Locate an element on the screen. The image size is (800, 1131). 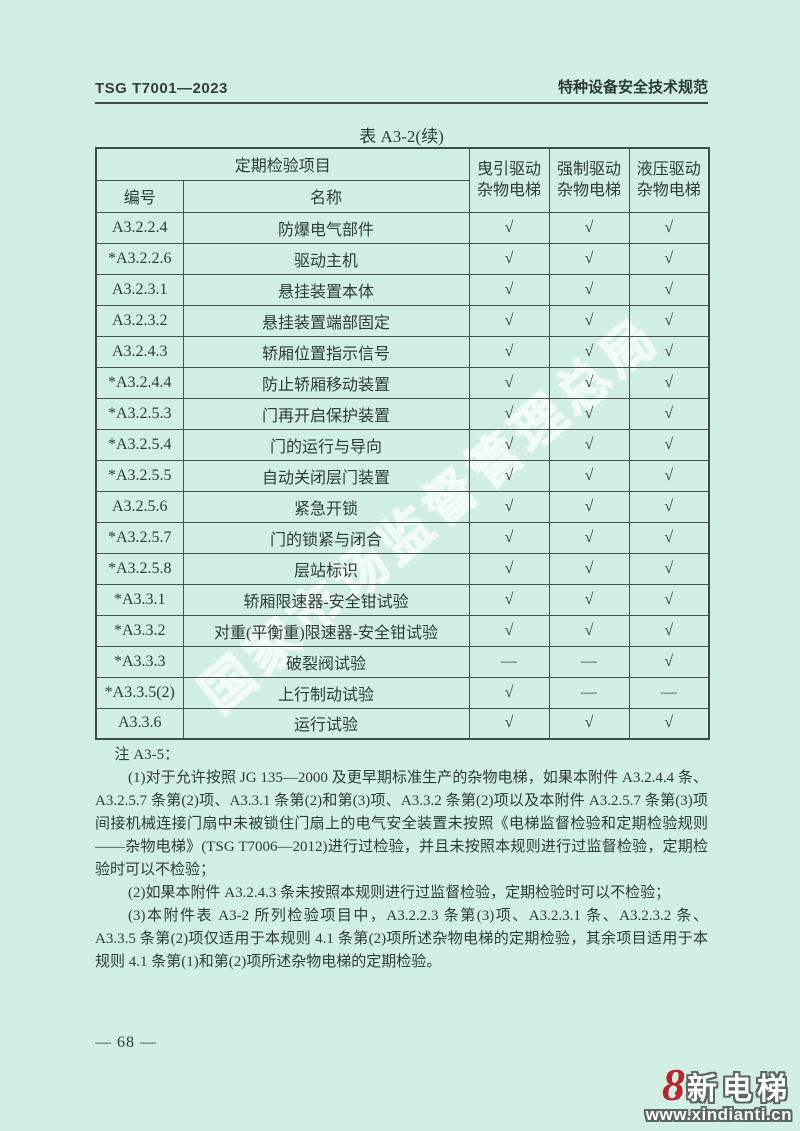
item-number-cell: *A3.3.2 is located at coordinates (139, 630).